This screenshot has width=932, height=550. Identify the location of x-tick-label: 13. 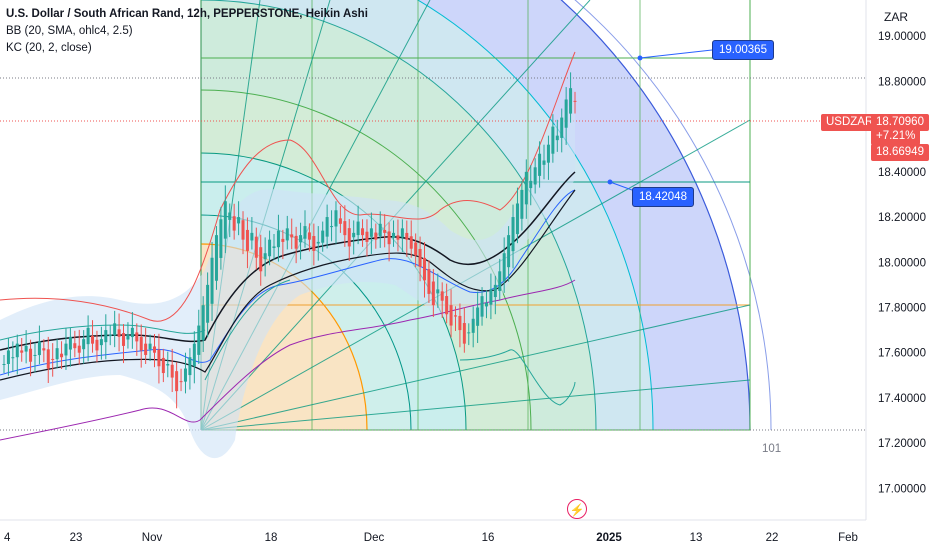
(696, 538).